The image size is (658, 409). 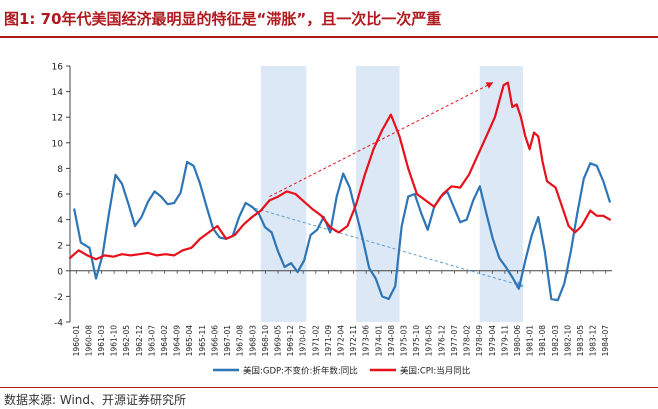 I want to click on x-tick-label: 1960-08, so click(x=88, y=341).